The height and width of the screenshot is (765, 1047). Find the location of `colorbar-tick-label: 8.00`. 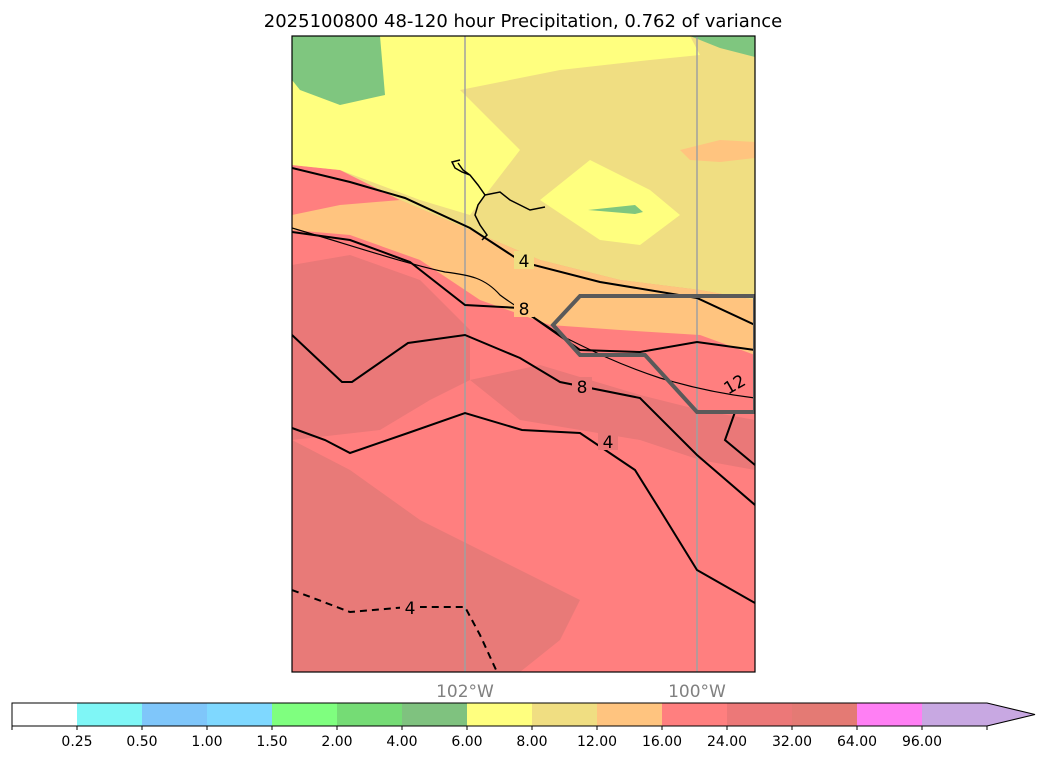

colorbar-tick-label: 8.00 is located at coordinates (531, 742).